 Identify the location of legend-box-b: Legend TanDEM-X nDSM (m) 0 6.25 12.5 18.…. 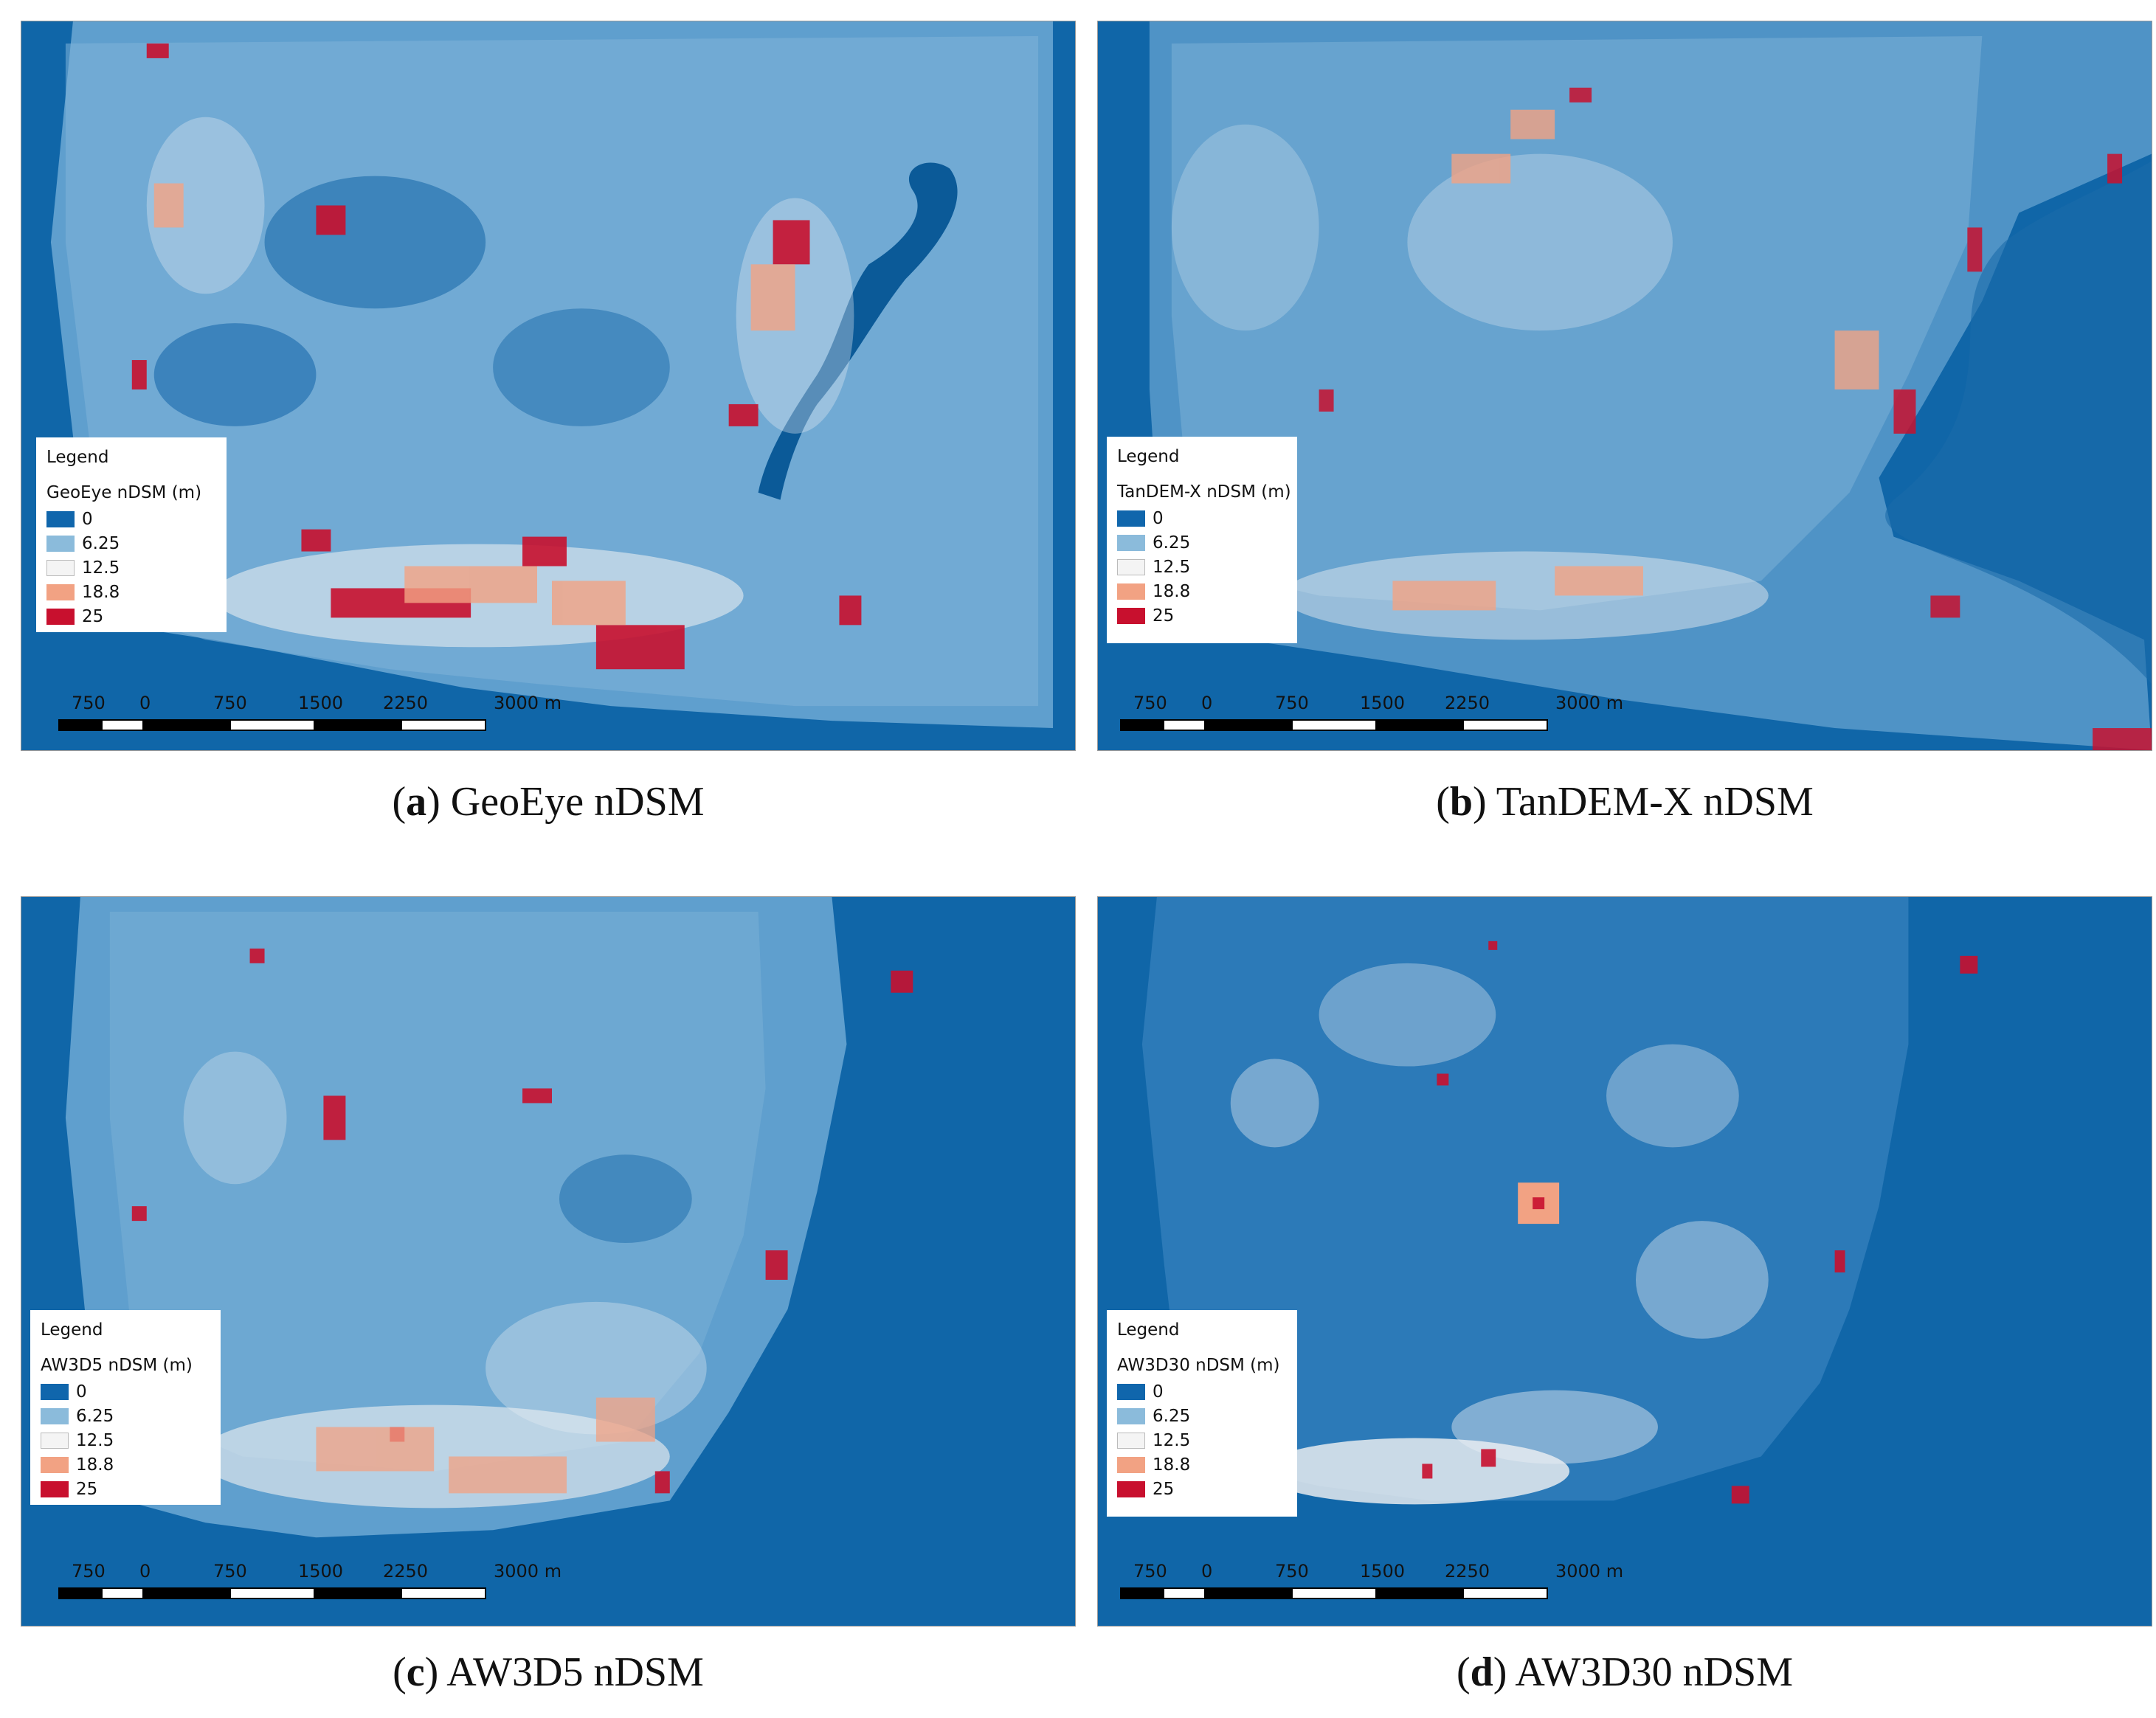
(1202, 540).